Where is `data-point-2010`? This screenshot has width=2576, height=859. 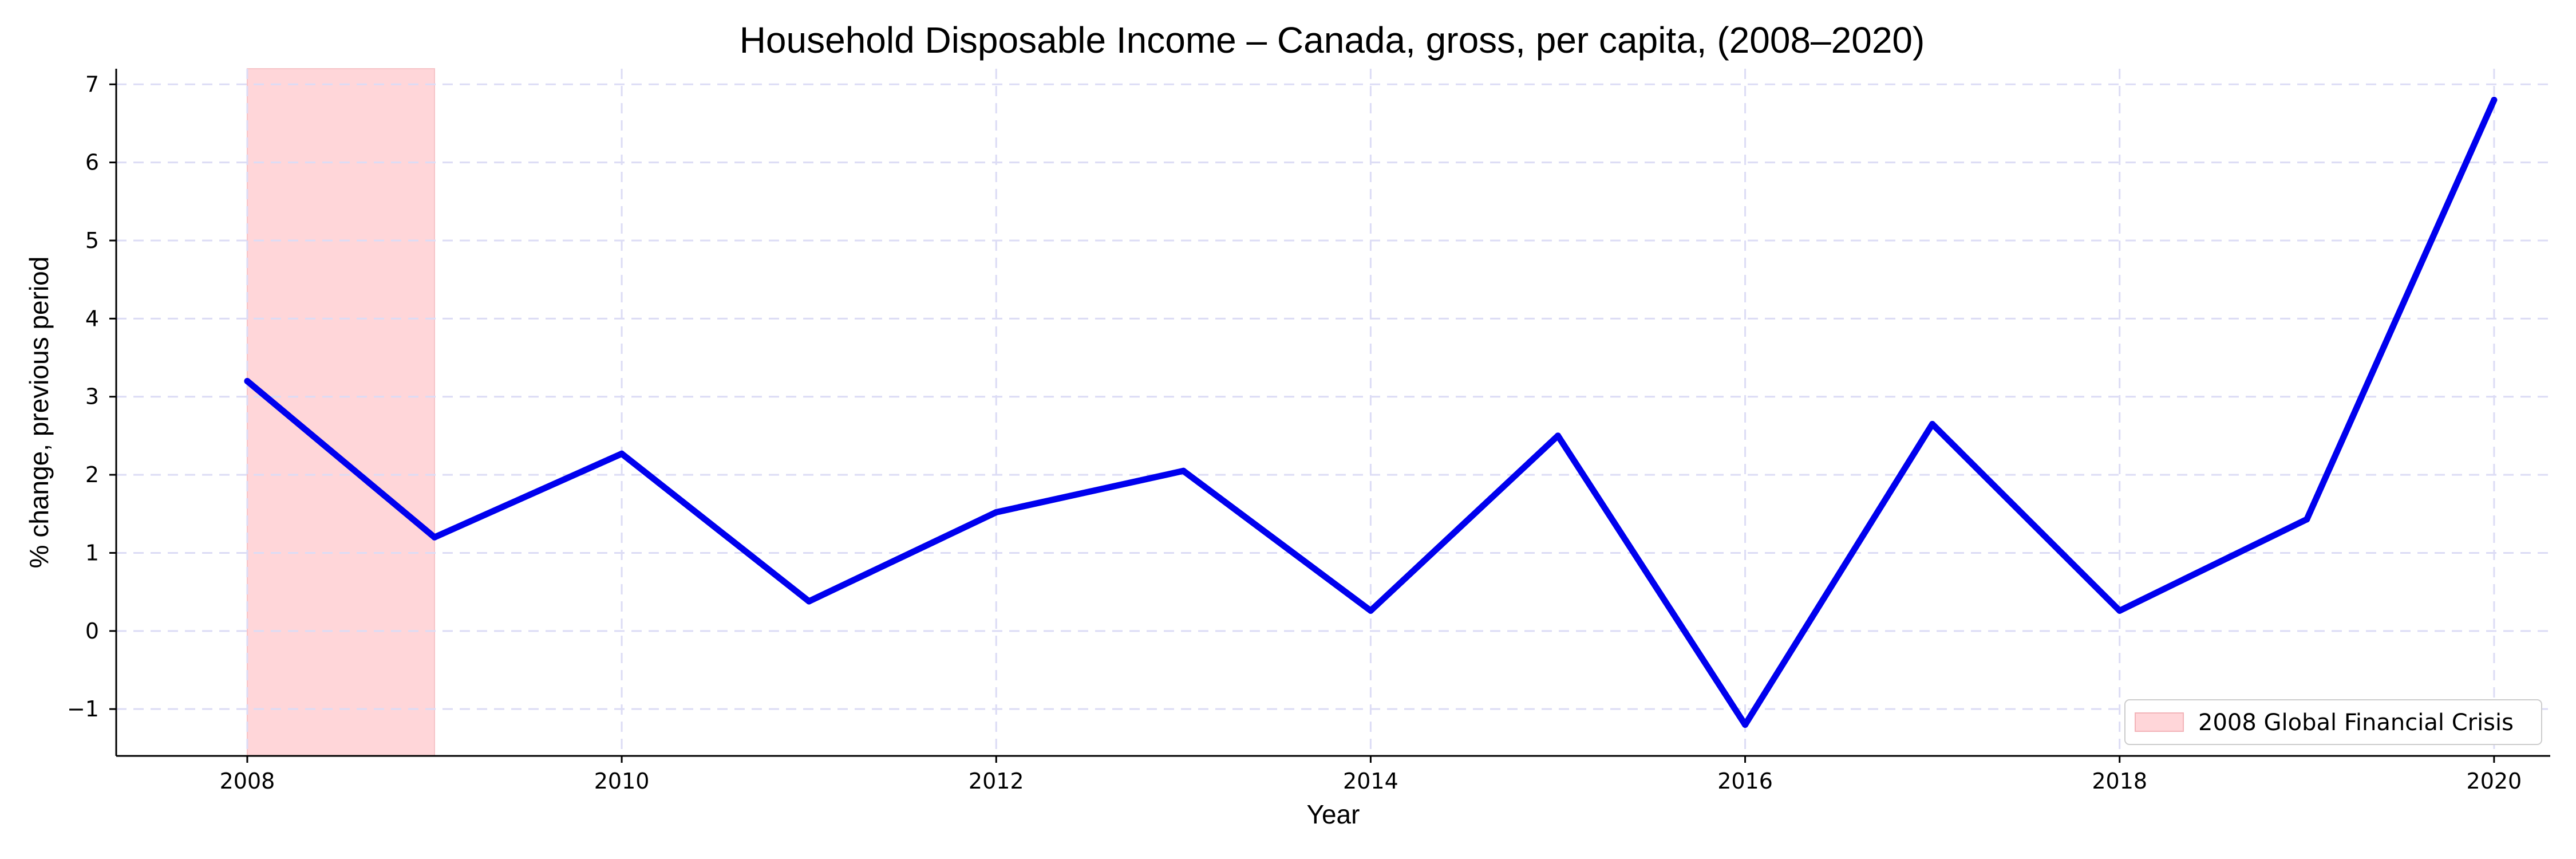
data-point-2010 is located at coordinates (621, 453).